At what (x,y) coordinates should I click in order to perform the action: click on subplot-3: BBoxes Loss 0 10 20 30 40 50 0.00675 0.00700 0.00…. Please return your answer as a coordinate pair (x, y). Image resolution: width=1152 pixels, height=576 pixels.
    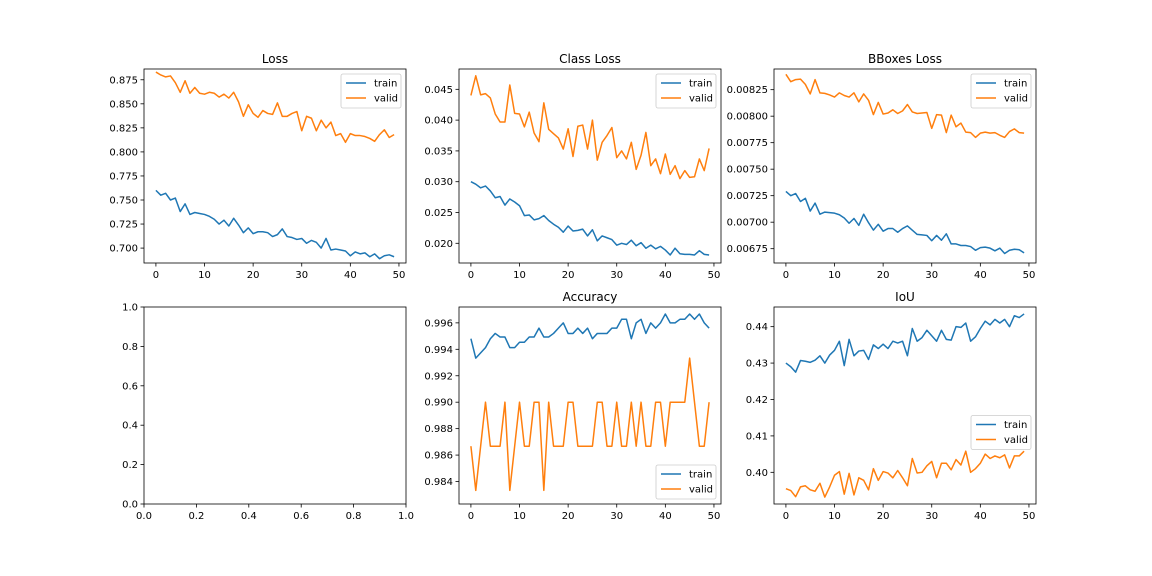
    Looking at the image, I should click on (882, 166).